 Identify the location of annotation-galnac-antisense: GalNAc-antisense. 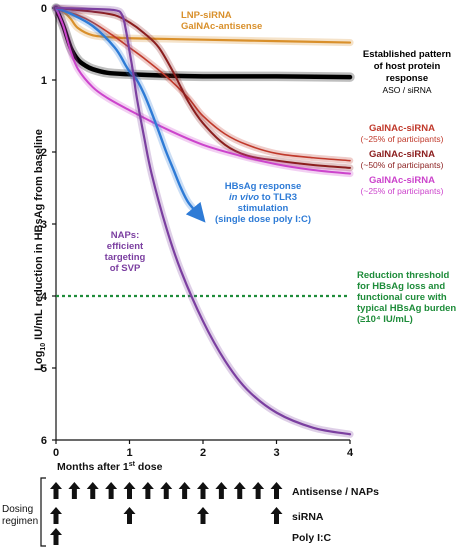
(221, 26).